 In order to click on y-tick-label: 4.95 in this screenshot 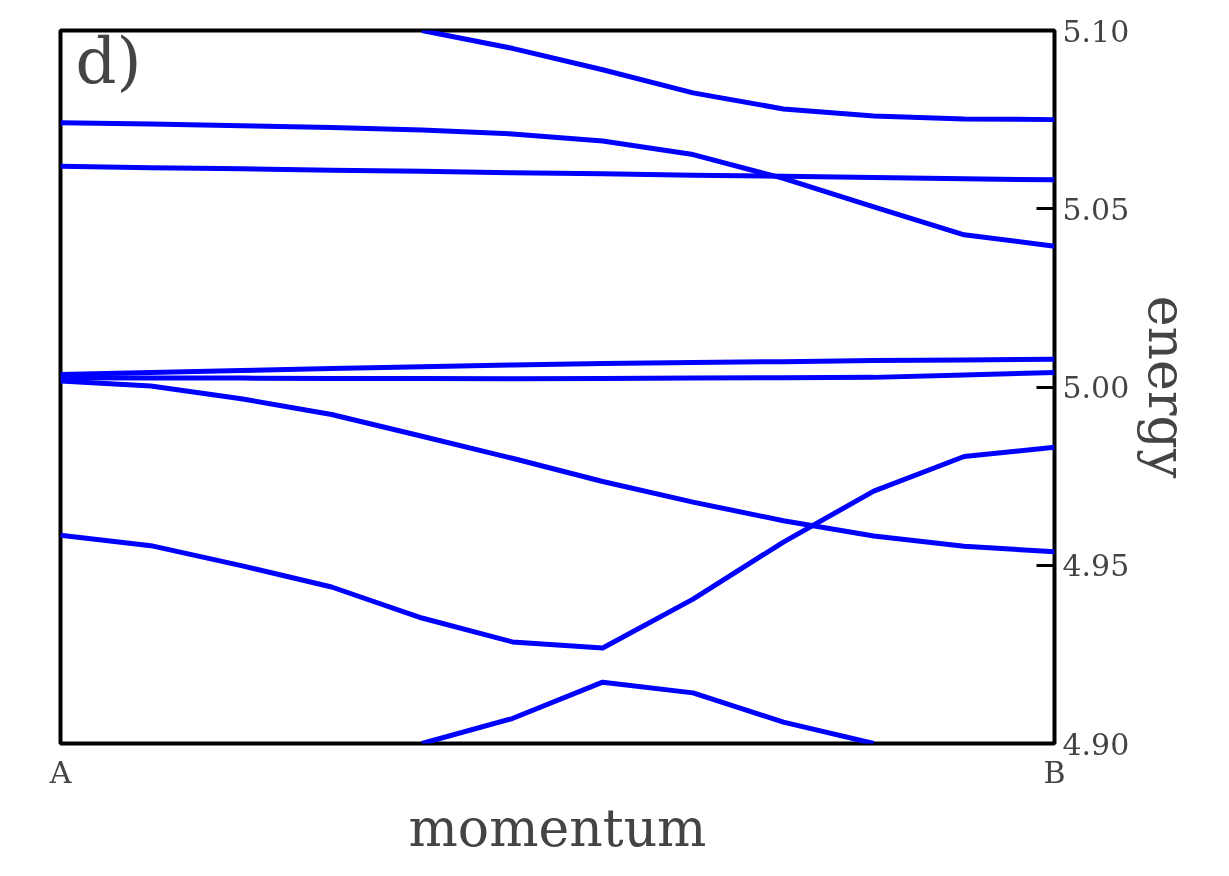, I will do `click(1096, 566)`.